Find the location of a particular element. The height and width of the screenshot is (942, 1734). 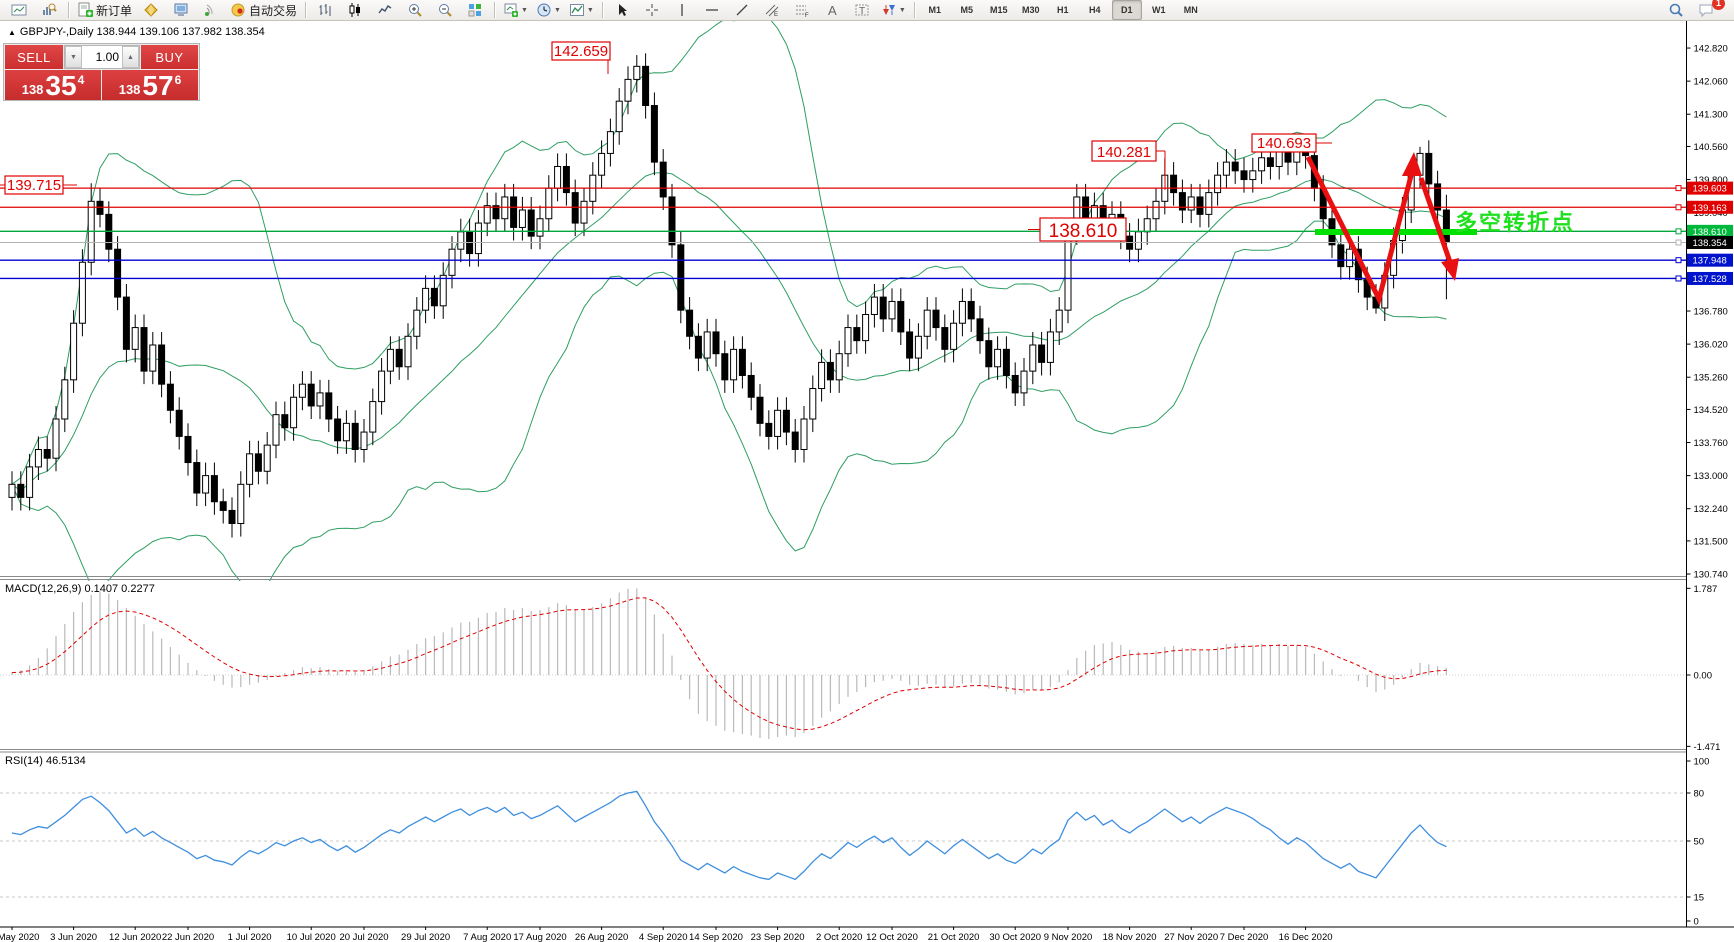

buy-price: 138 57 6 is located at coordinates (150, 85).